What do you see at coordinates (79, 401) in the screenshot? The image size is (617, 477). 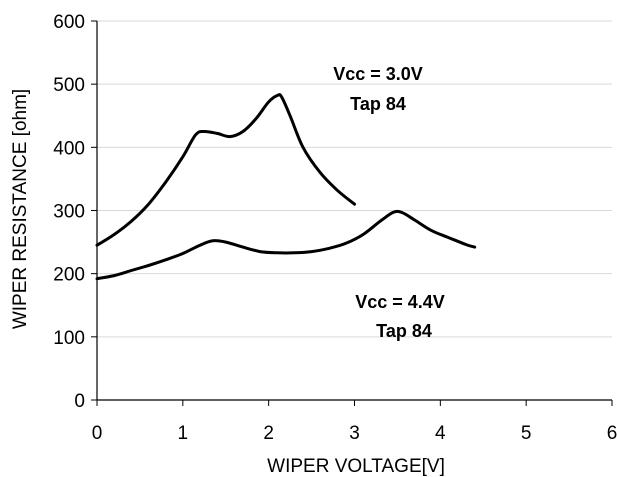 I see `y-tick-label: 0` at bounding box center [79, 401].